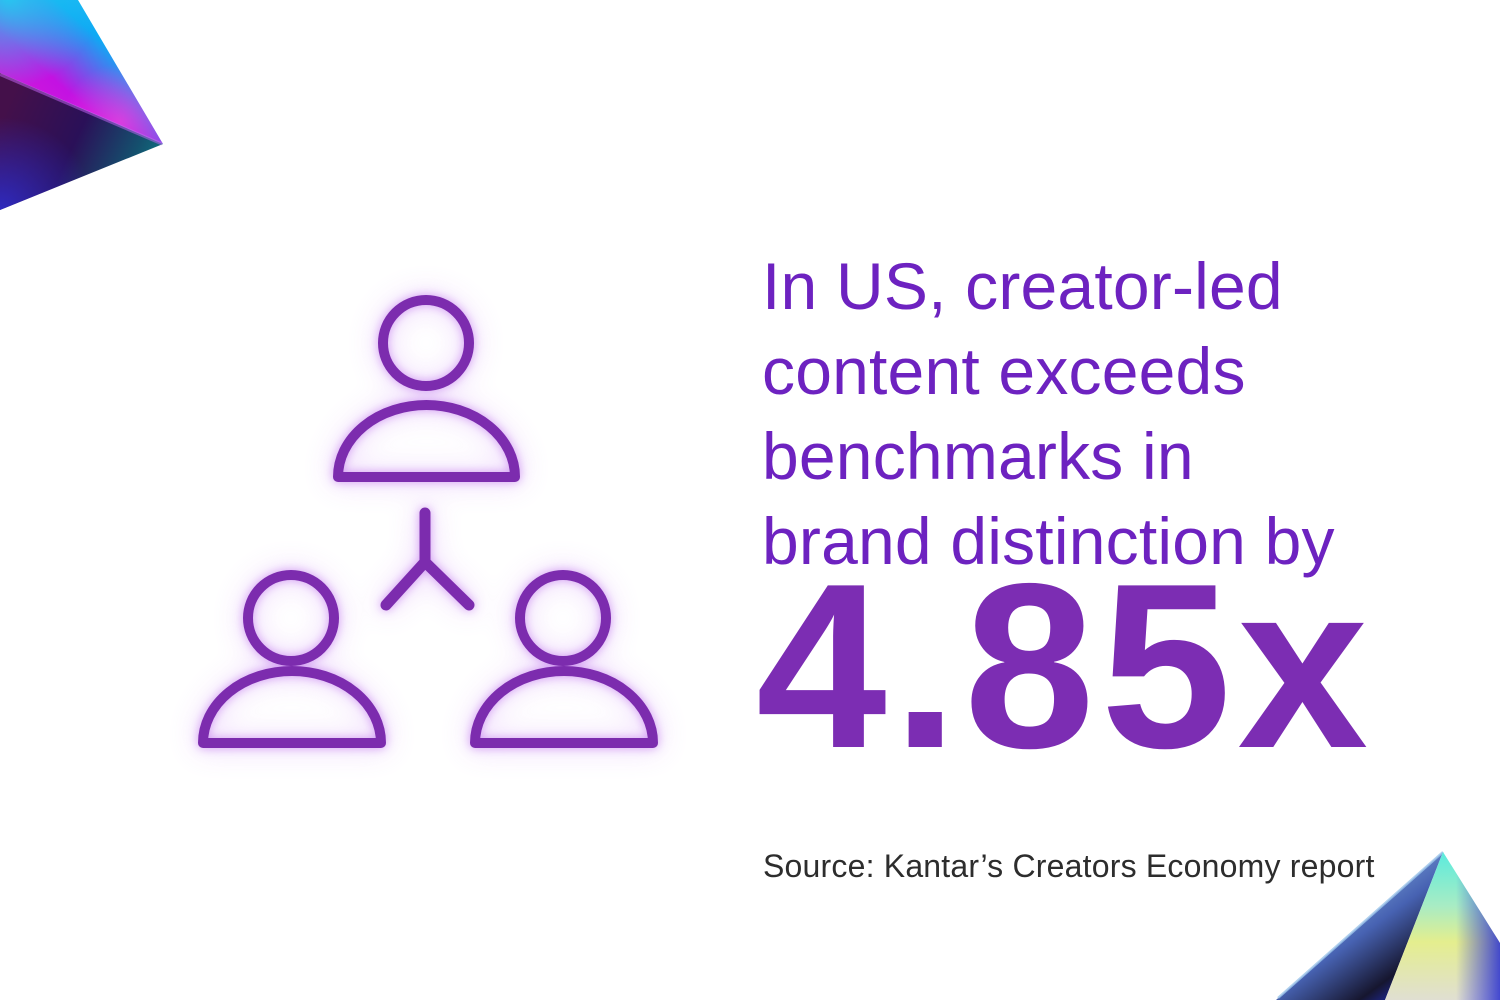  I want to click on branch-connector, so click(427, 559).